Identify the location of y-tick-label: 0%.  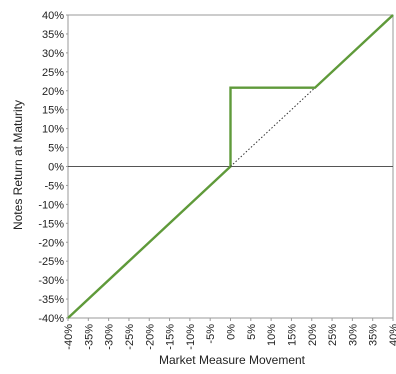
(56, 168).